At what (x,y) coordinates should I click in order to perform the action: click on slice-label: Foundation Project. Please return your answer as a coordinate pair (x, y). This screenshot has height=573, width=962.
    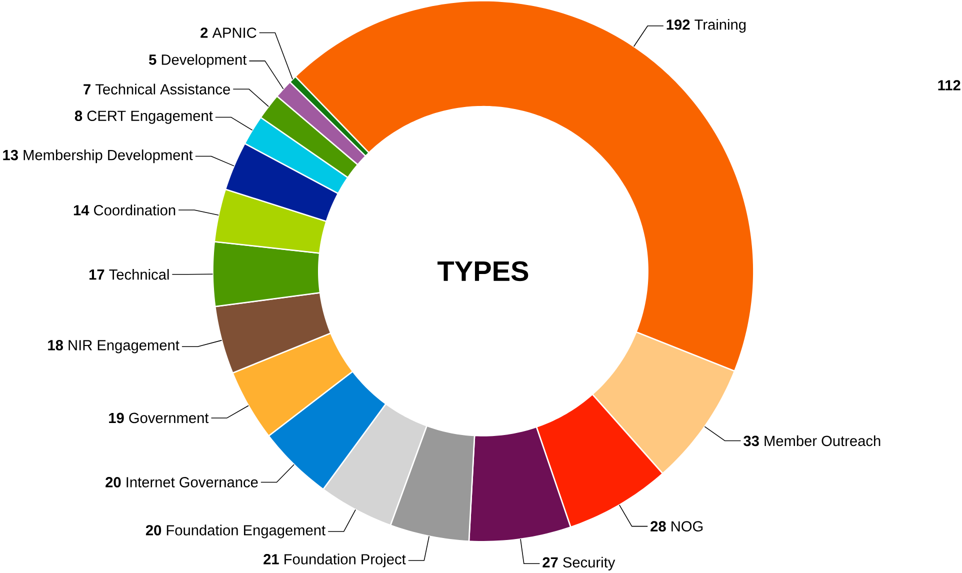
    Looking at the image, I should click on (345, 561).